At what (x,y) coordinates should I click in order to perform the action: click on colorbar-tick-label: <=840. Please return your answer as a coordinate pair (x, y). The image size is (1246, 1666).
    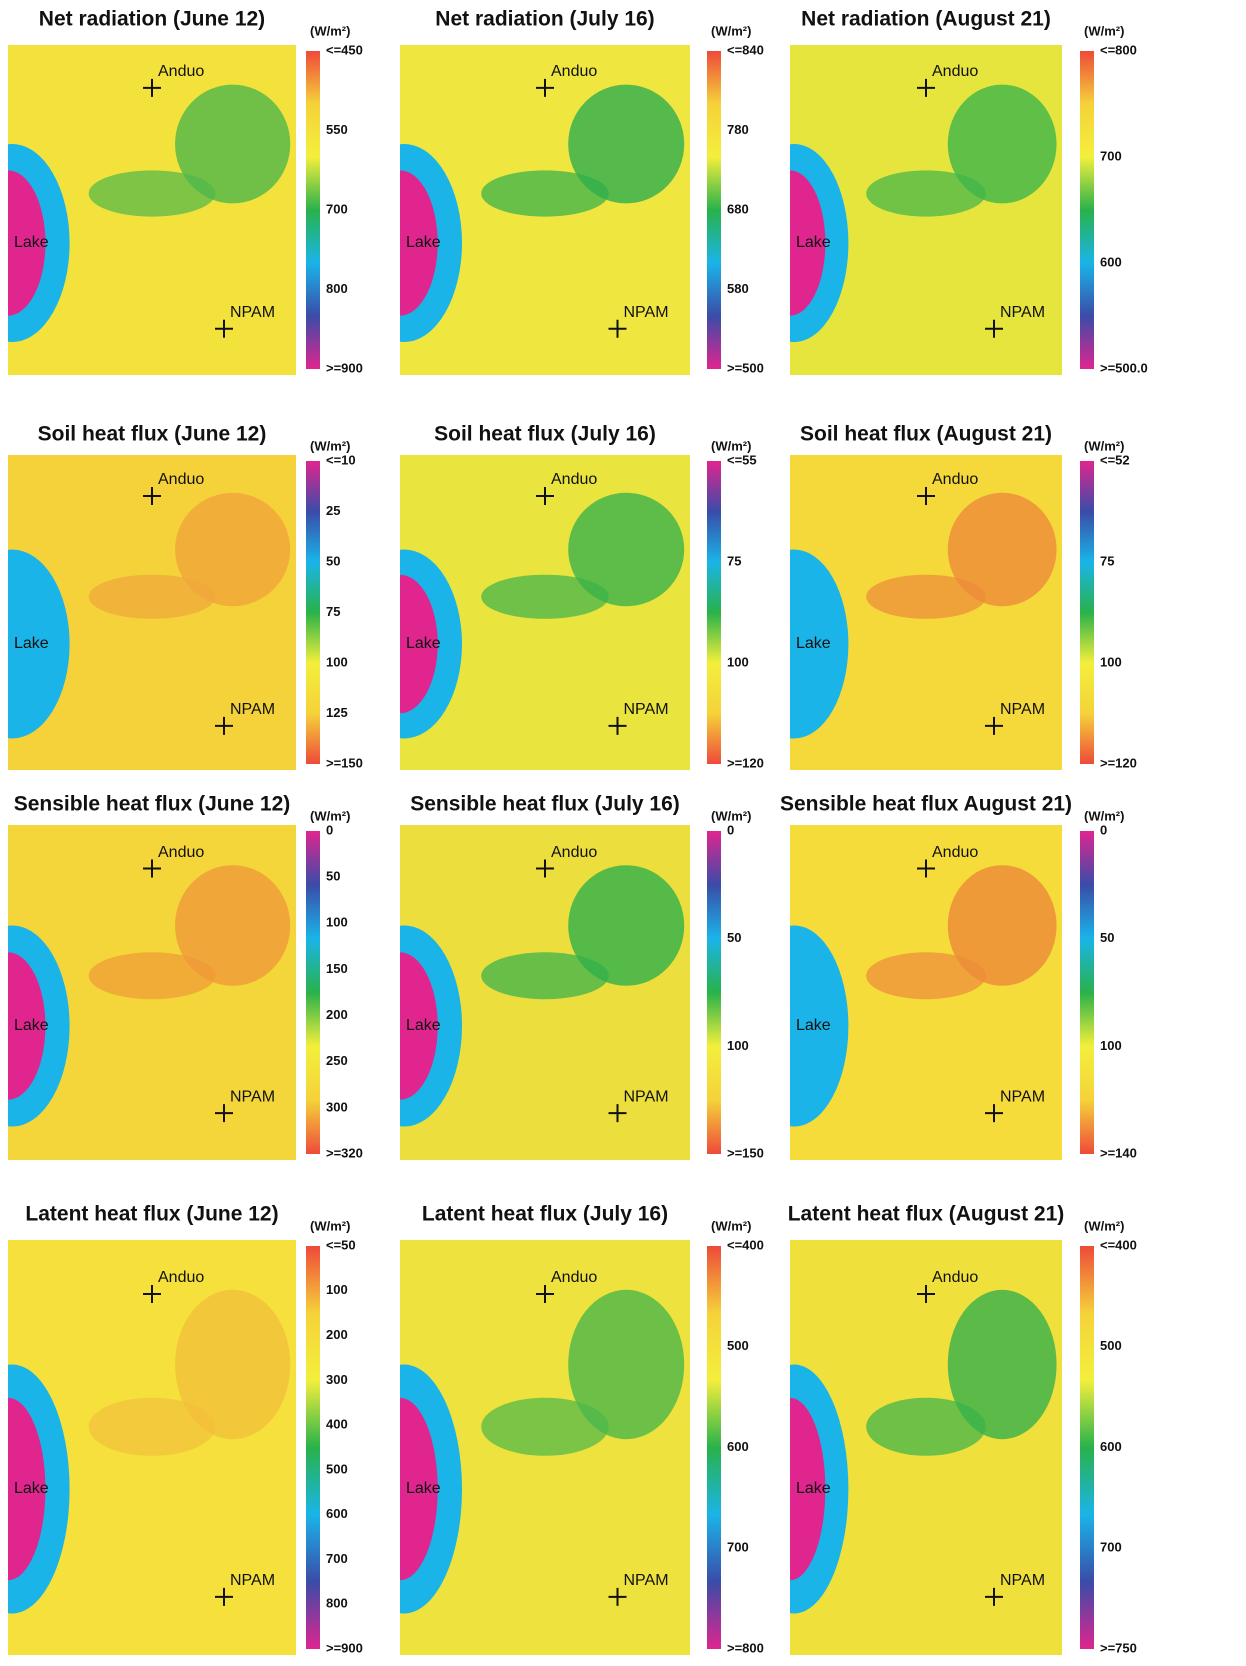
    Looking at the image, I should click on (745, 49).